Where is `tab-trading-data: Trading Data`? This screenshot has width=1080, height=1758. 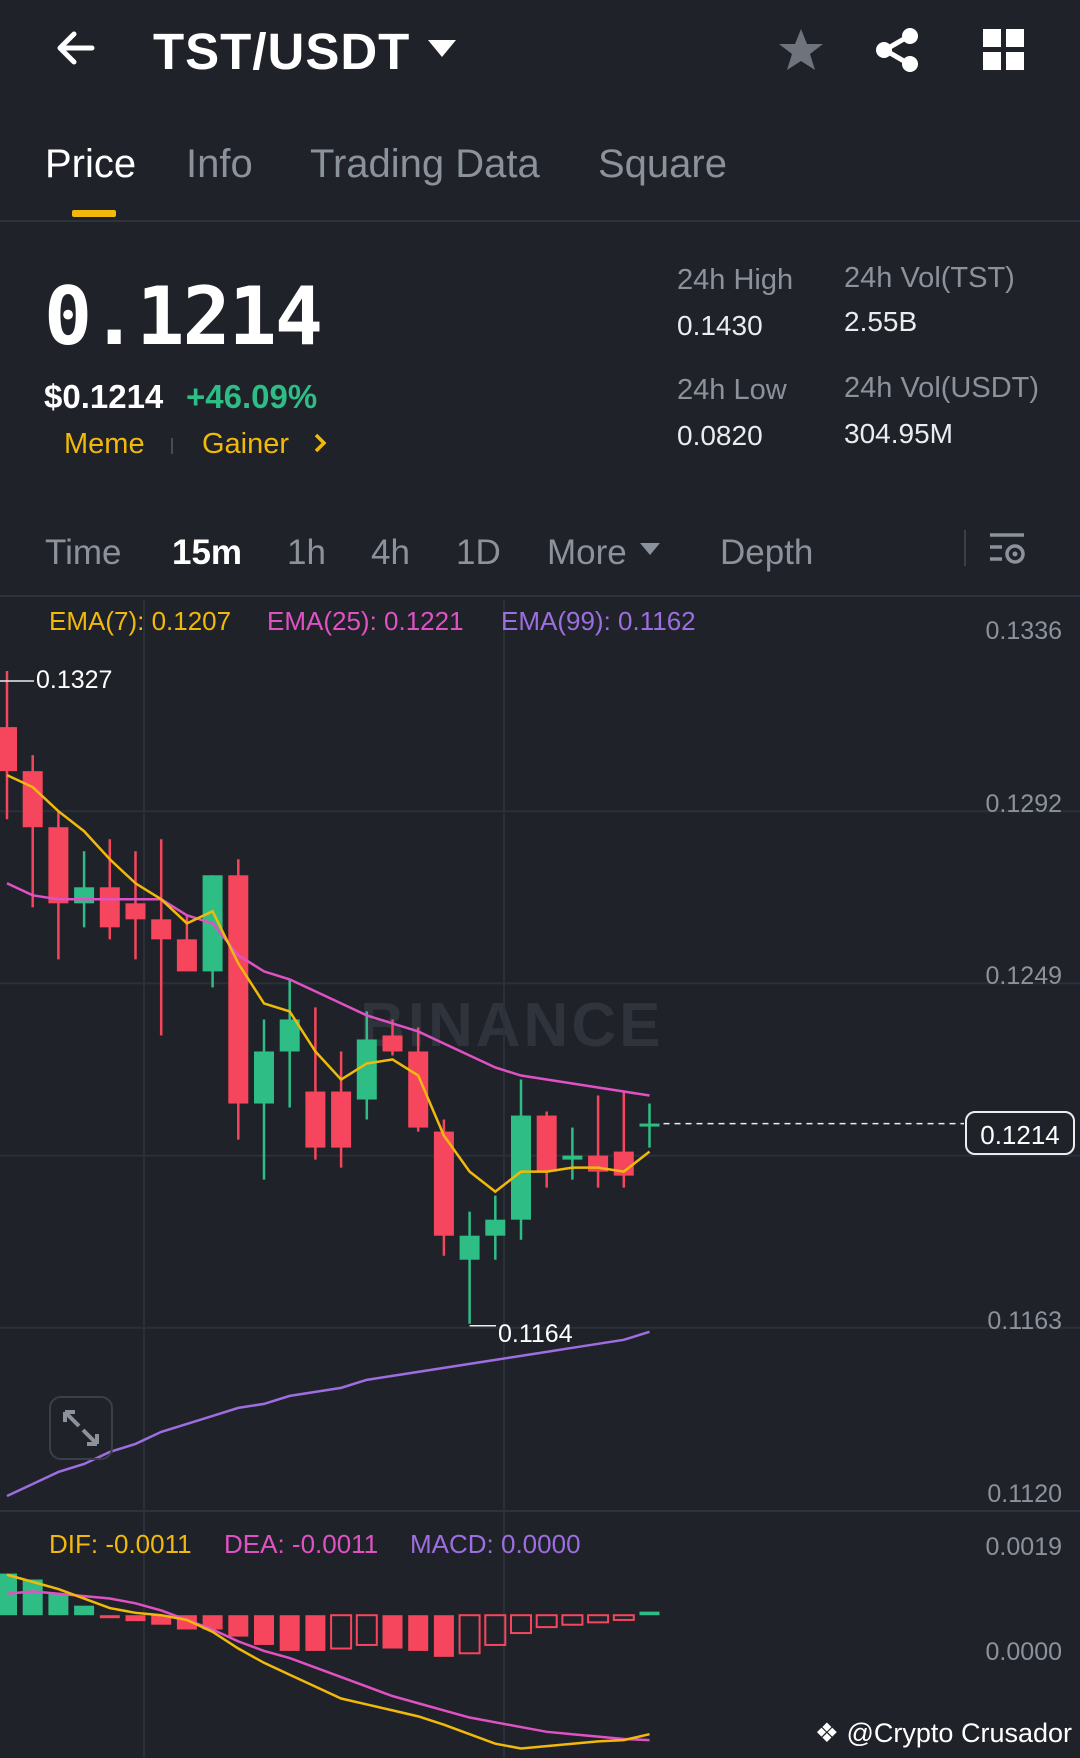 tab-trading-data: Trading Data is located at coordinates (425, 164).